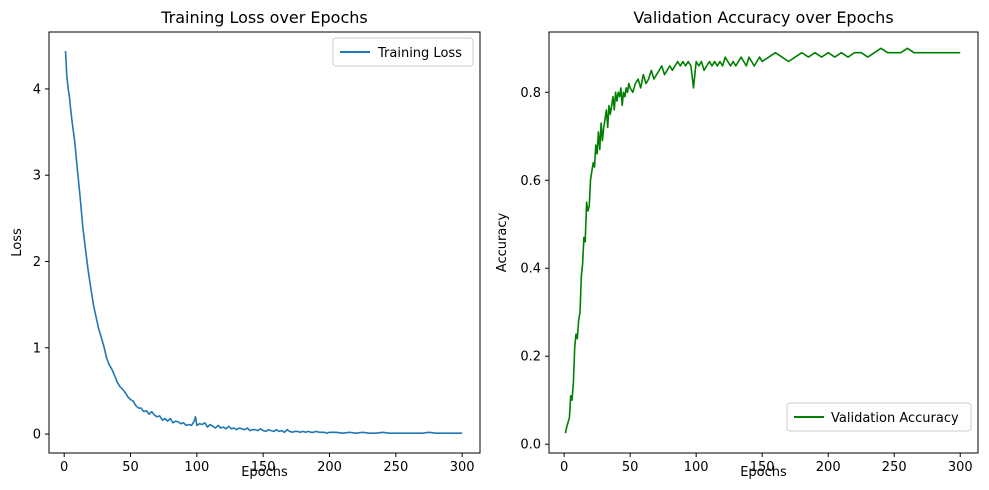 This screenshot has height=490, width=989. What do you see at coordinates (264, 17) in the screenshot?
I see `chart-title: Training Loss over Epochs` at bounding box center [264, 17].